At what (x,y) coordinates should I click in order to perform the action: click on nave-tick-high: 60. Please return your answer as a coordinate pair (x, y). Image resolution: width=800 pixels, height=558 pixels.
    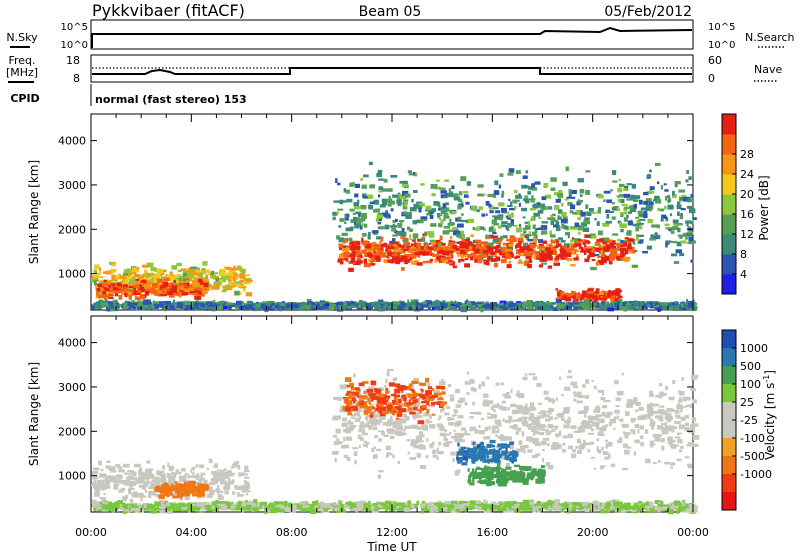
    Looking at the image, I should click on (715, 60).